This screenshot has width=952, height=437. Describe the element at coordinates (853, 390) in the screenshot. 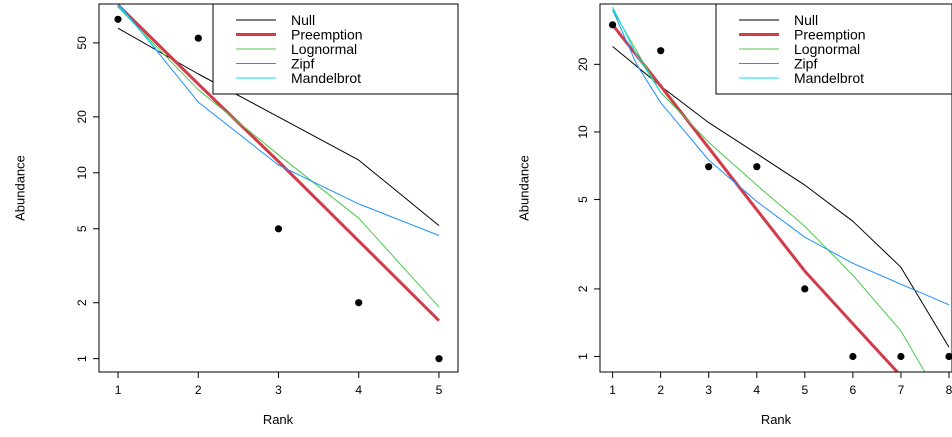

I see `x-tick-label: 6` at that location.